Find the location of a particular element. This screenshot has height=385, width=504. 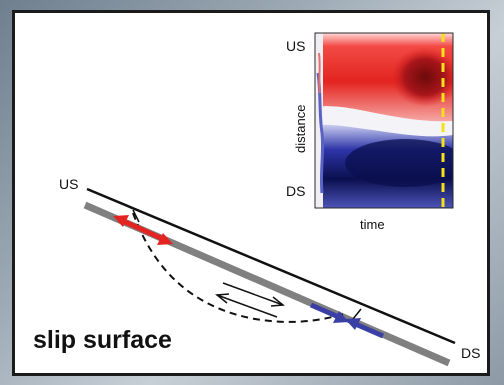

inset-frame is located at coordinates (384, 120).